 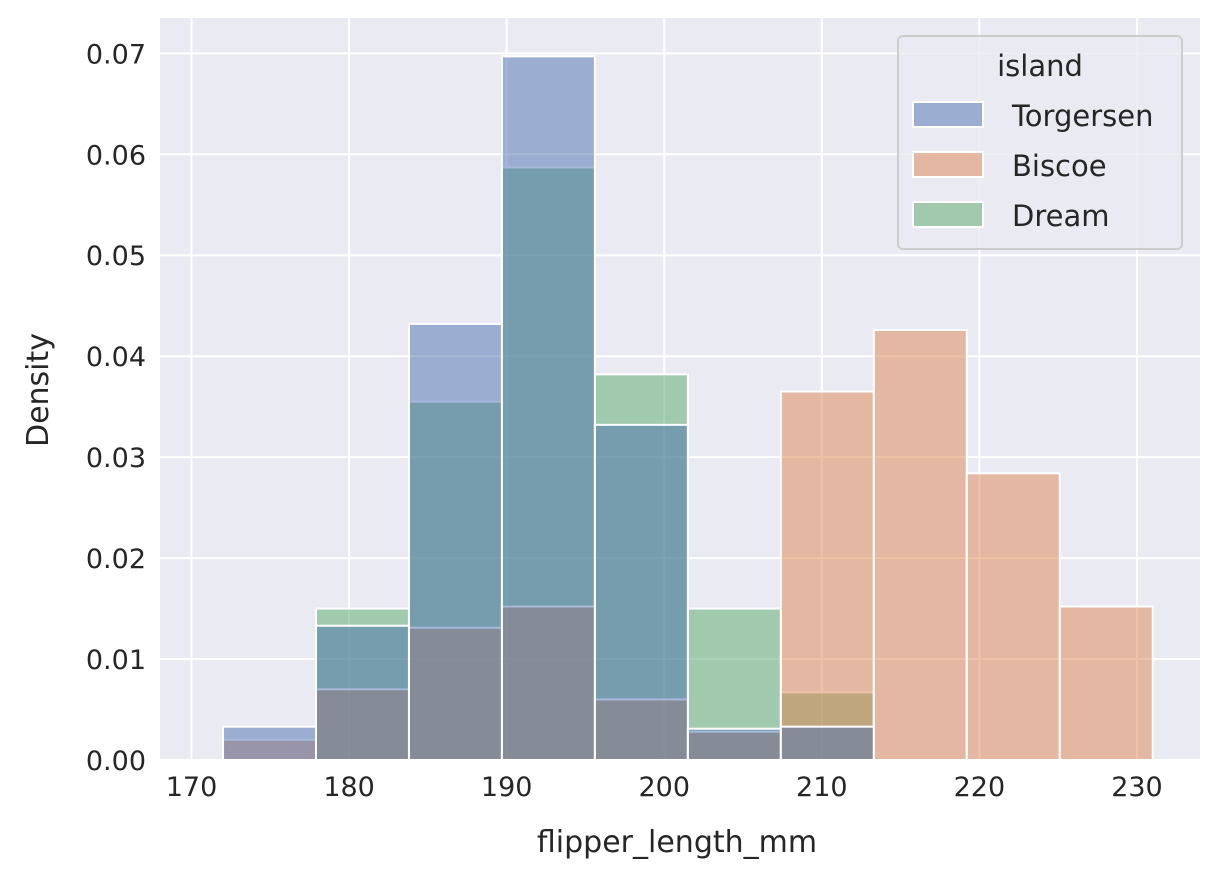 I want to click on legend-label-biscoe: Biscoe, so click(x=1059, y=166).